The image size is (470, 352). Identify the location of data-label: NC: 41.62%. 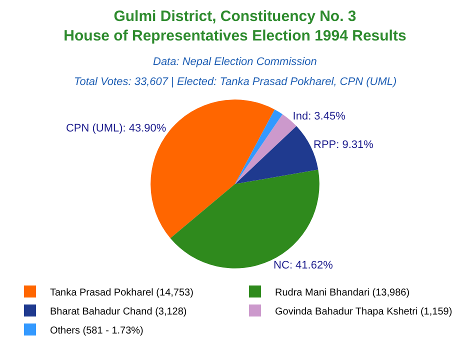
(304, 265).